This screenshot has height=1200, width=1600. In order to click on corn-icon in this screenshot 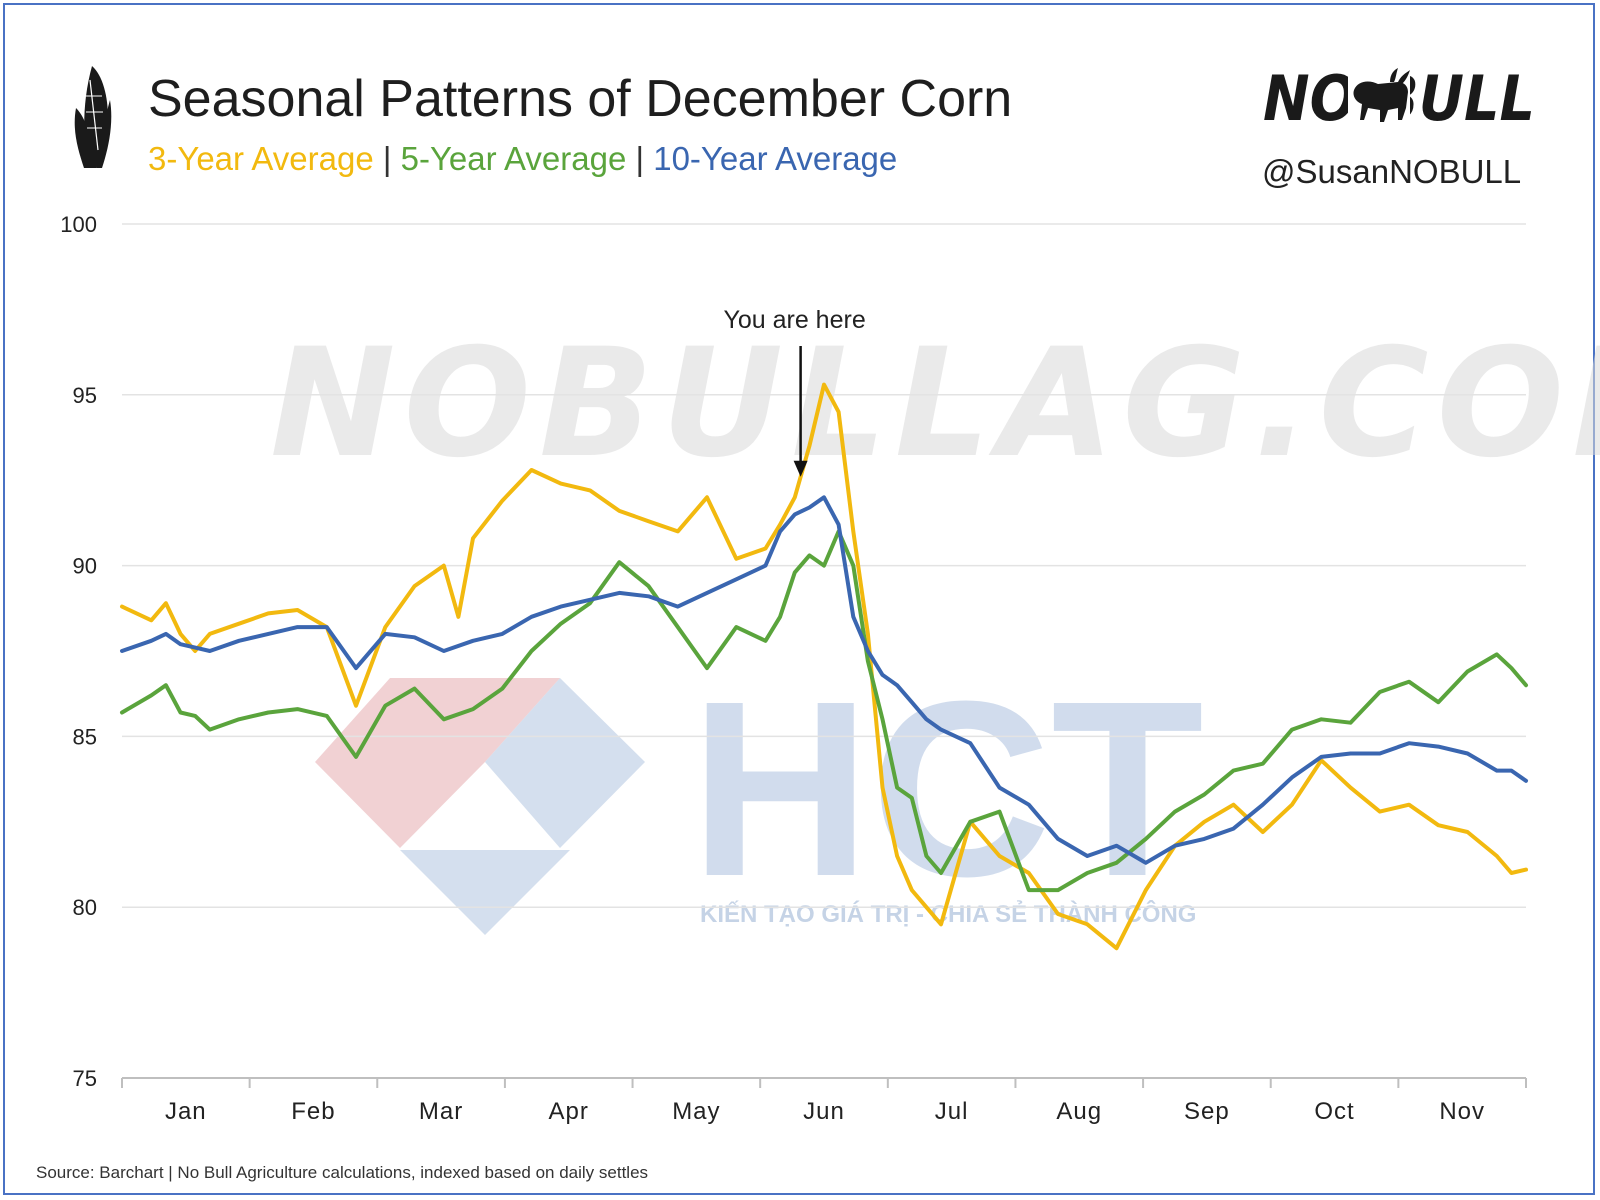, I will do `click(93, 117)`.